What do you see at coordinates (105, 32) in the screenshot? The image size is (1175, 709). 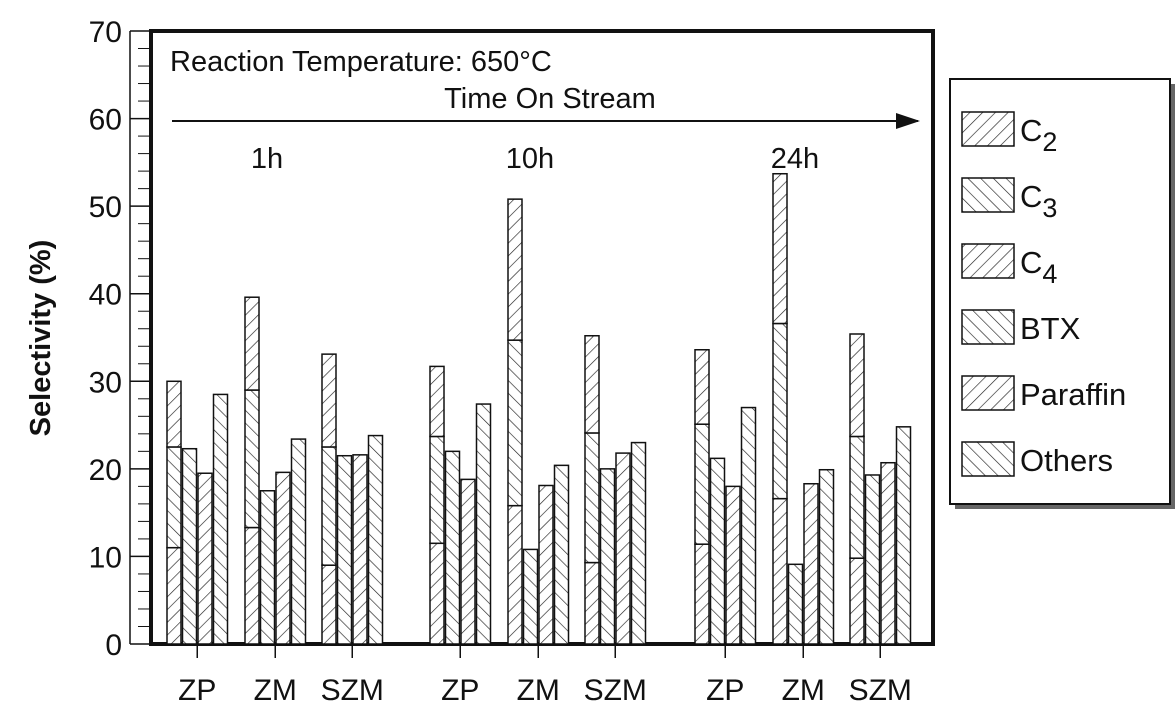 I see `y-tick-label: 70` at bounding box center [105, 32].